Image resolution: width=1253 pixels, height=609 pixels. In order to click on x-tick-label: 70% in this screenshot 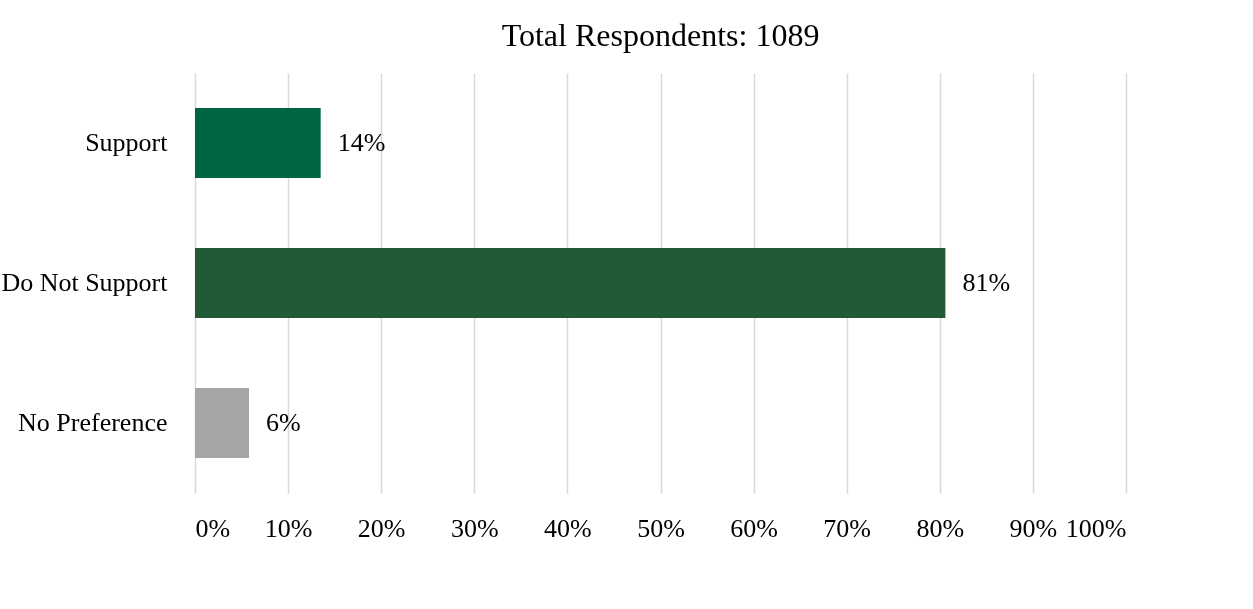, I will do `click(847, 528)`.